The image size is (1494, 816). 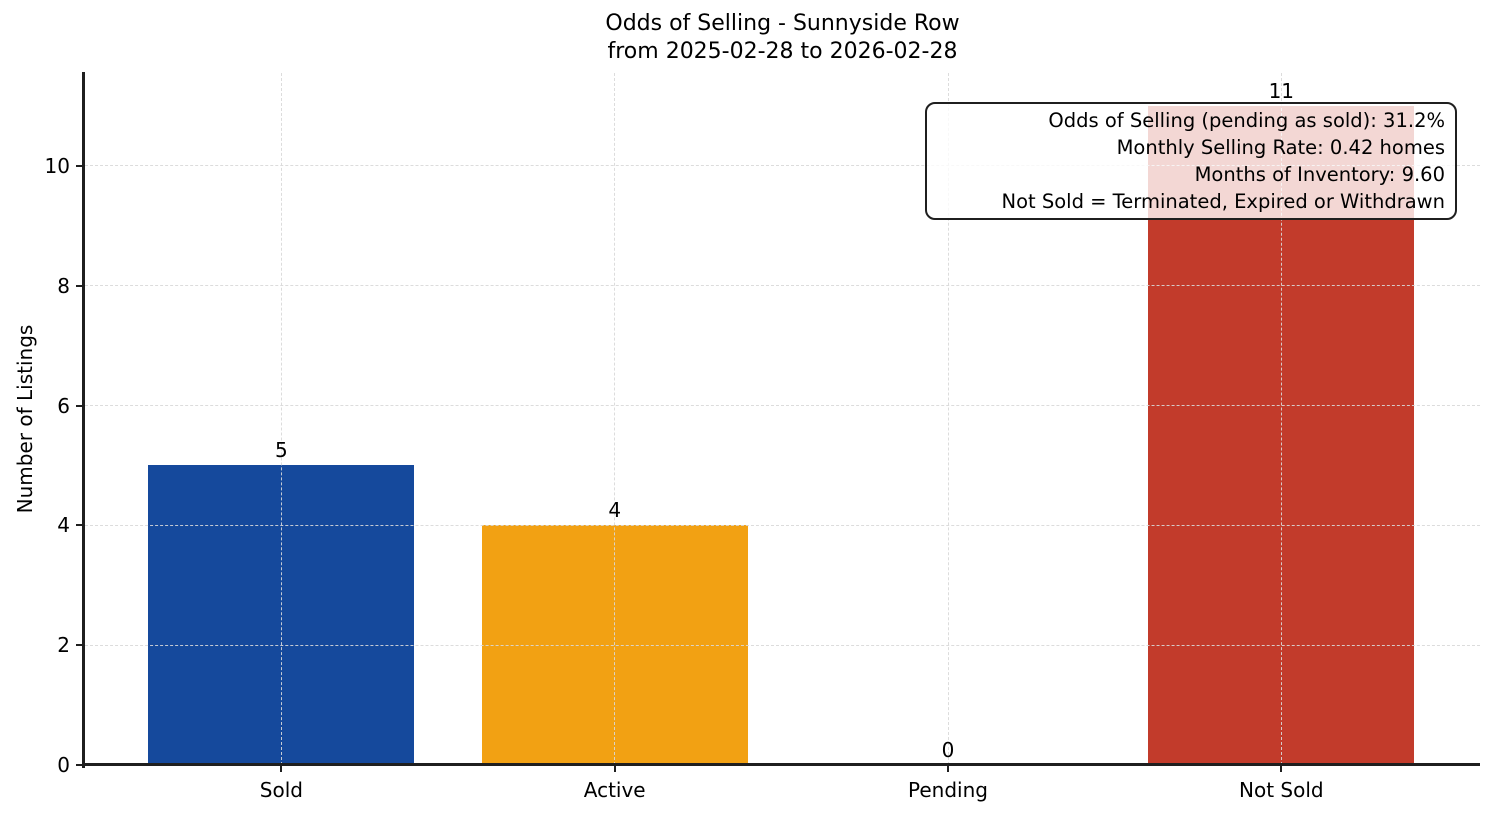 I want to click on annotation-line-selling-rate: Monthly Selling Rate: 0.42 homes, so click(x=1280, y=147).